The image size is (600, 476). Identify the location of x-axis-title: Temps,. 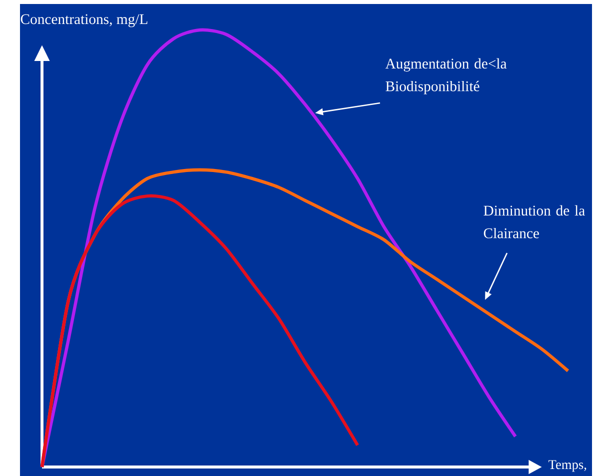
(567, 466).